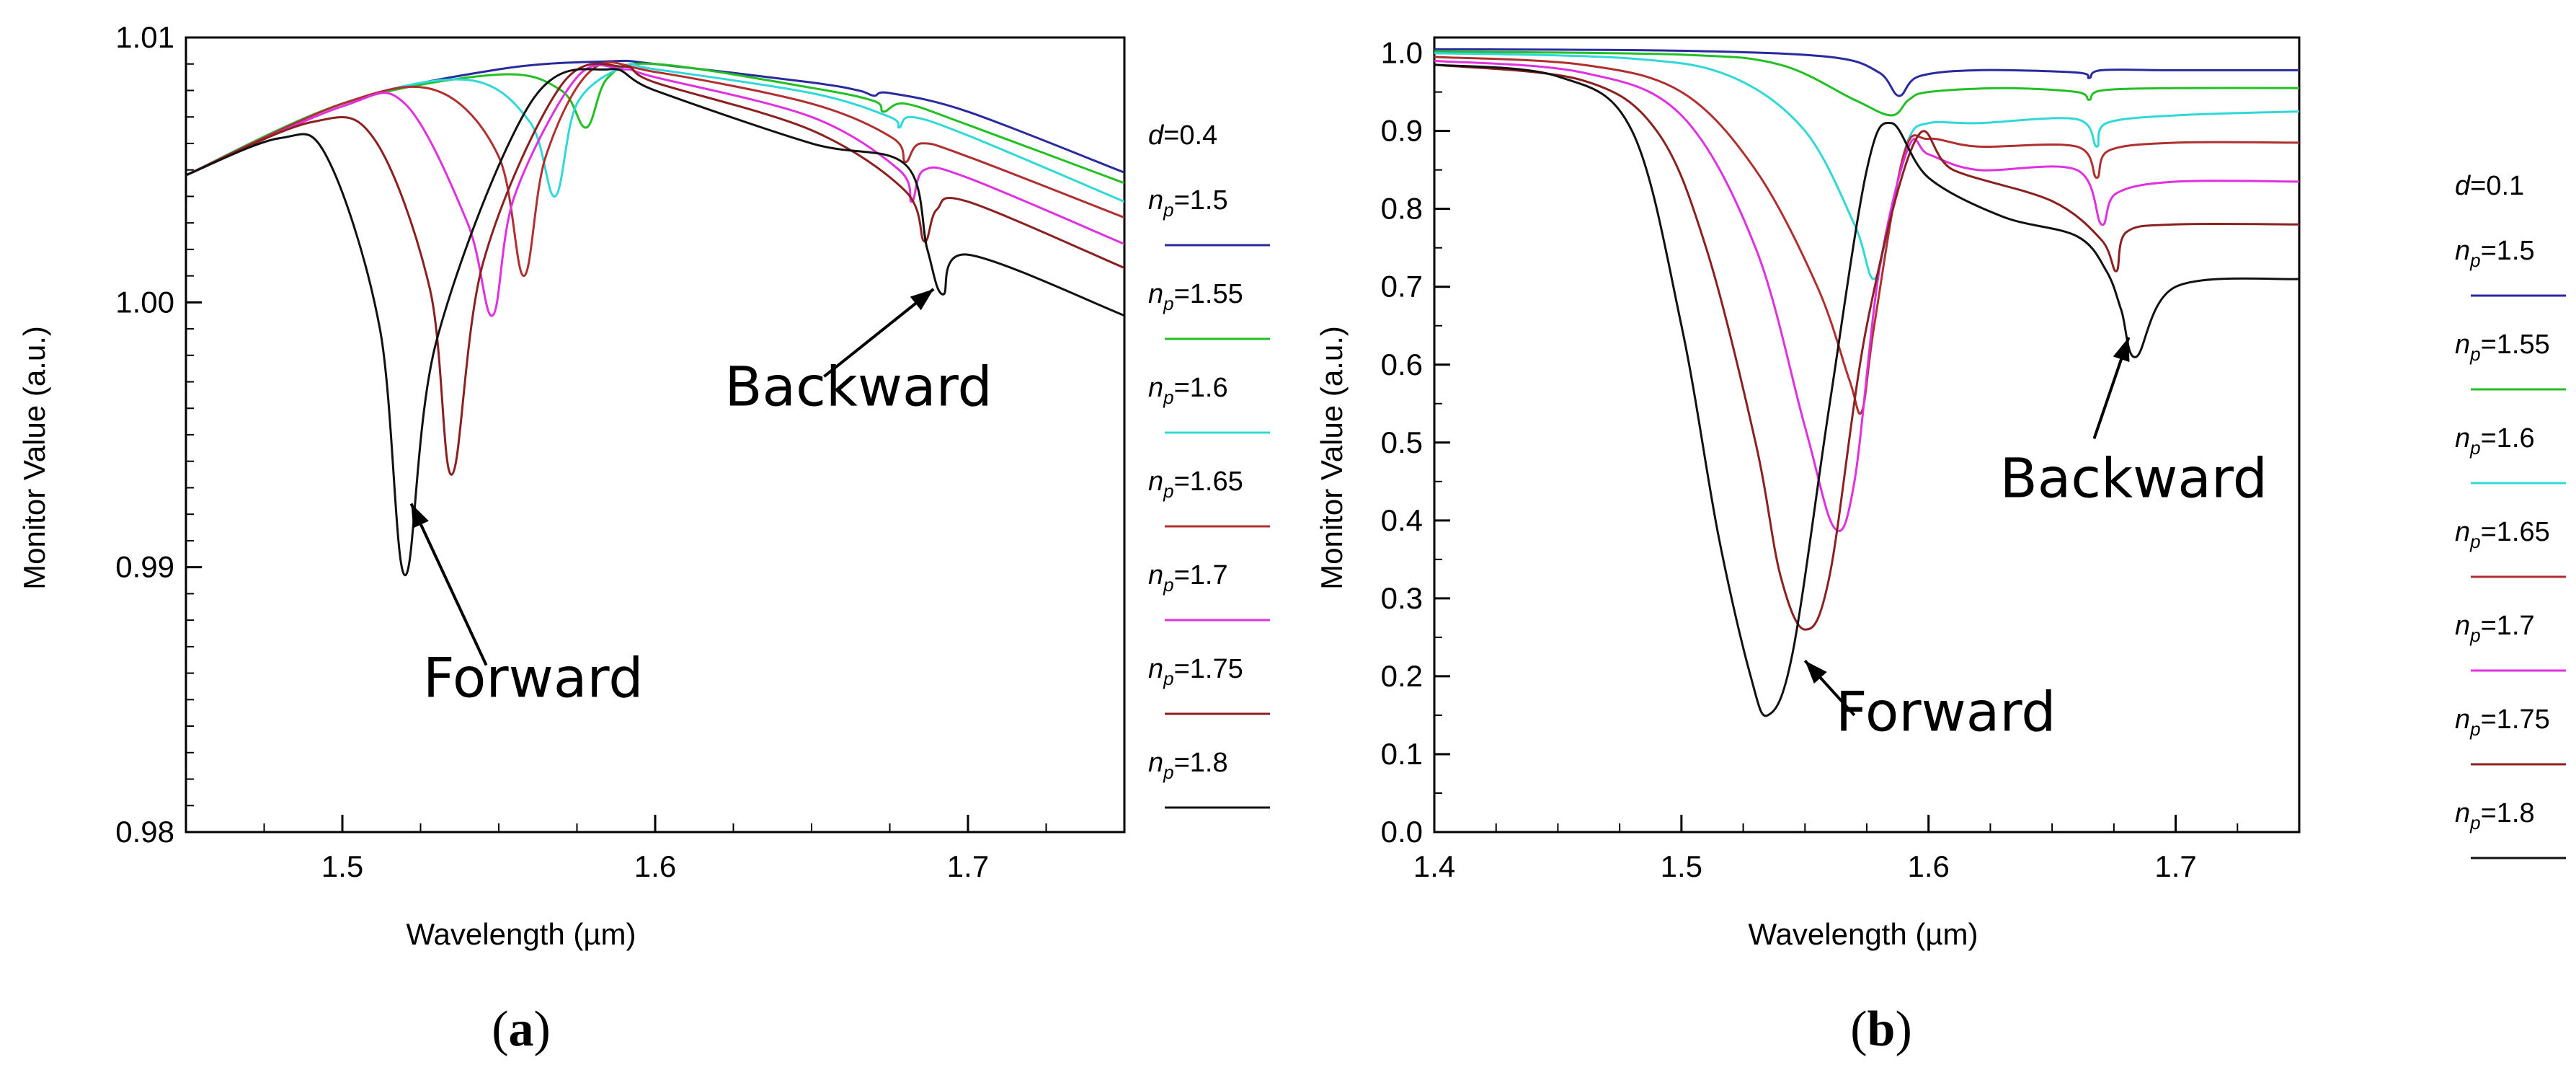 Image resolution: width=2576 pixels, height=1070 pixels. I want to click on caption-letter: b, so click(1882, 1029).